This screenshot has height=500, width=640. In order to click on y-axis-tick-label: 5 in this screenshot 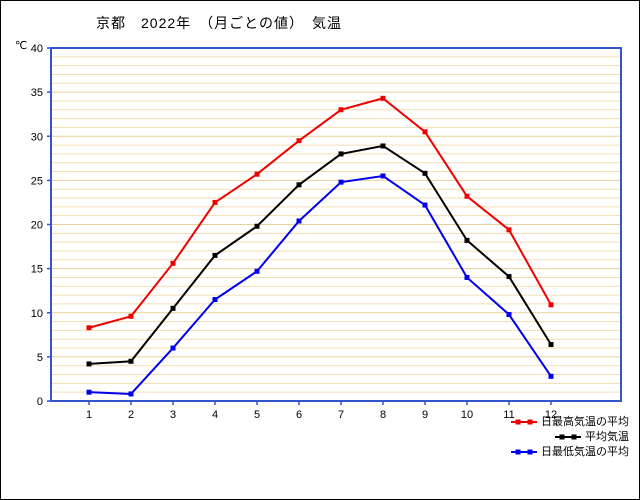, I will do `click(40, 358)`.